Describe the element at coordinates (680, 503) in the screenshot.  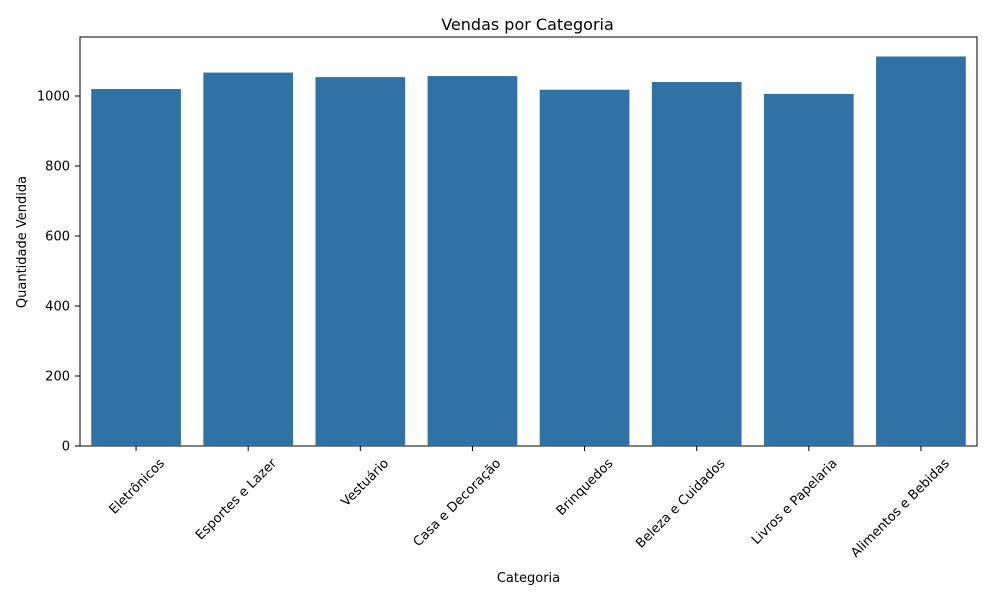
I see `x-tick-label: Beleza e Cuidados` at that location.